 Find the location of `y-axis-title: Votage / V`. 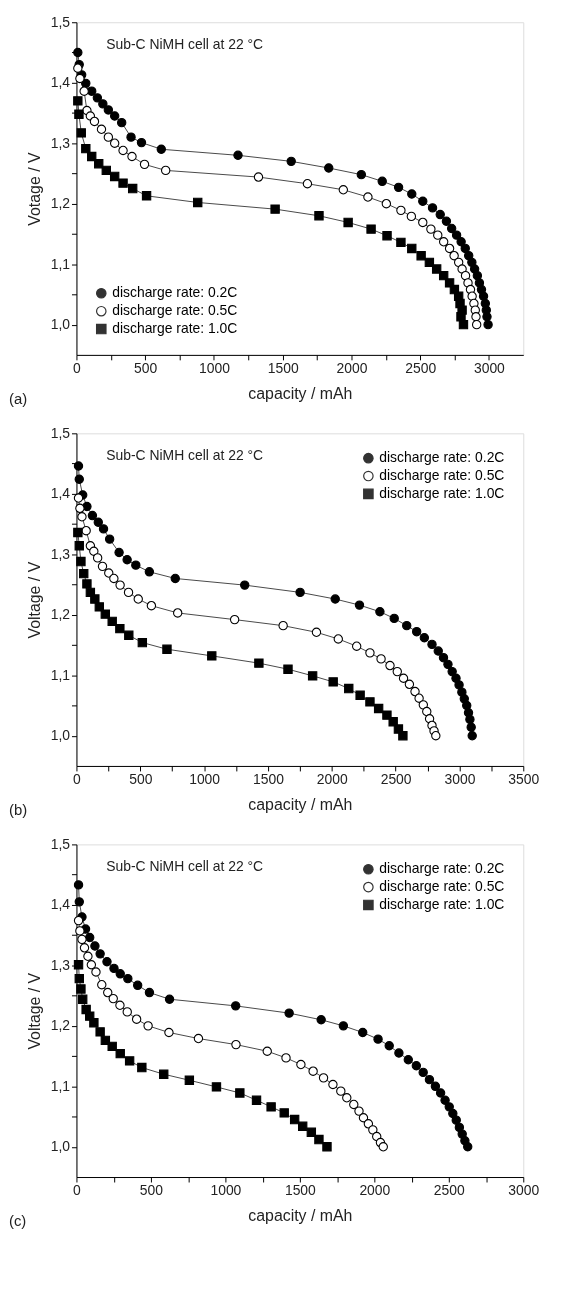

y-axis-title: Votage / V is located at coordinates (34, 189).